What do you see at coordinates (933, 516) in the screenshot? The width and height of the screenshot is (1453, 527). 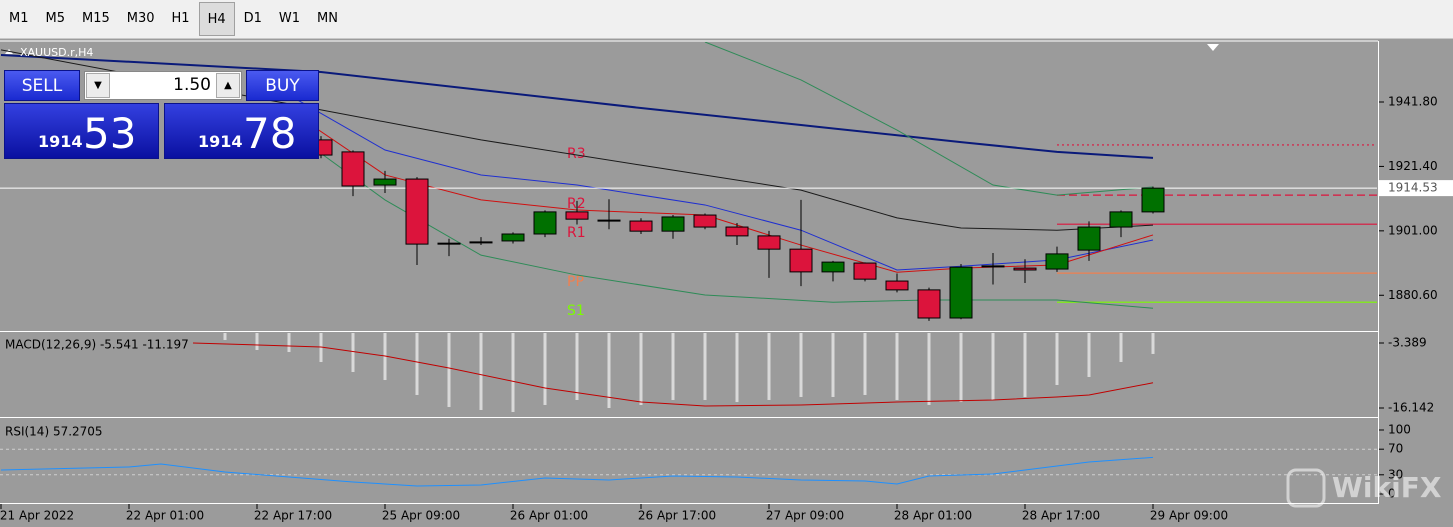 I see `x-tick-label: 28 Apr 01:00` at bounding box center [933, 516].